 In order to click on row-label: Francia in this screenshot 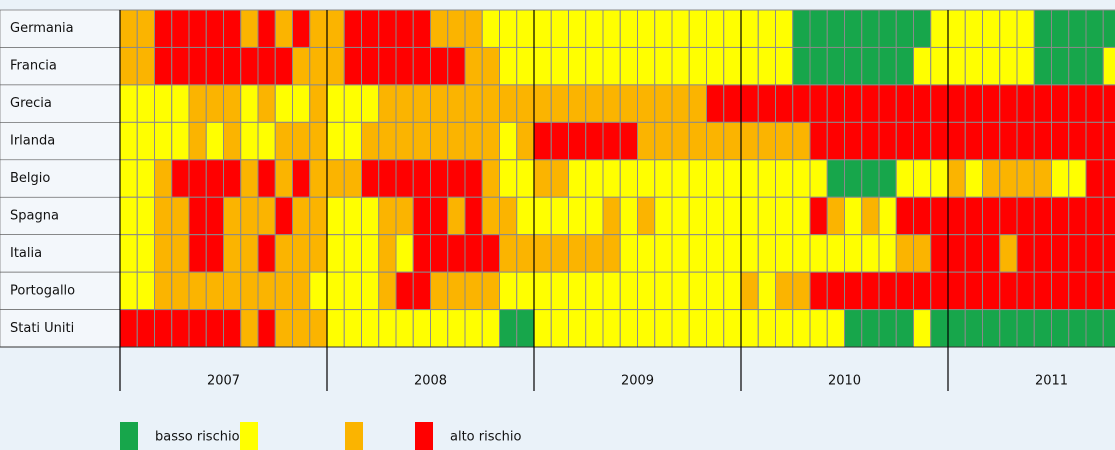, I will do `click(33, 66)`.